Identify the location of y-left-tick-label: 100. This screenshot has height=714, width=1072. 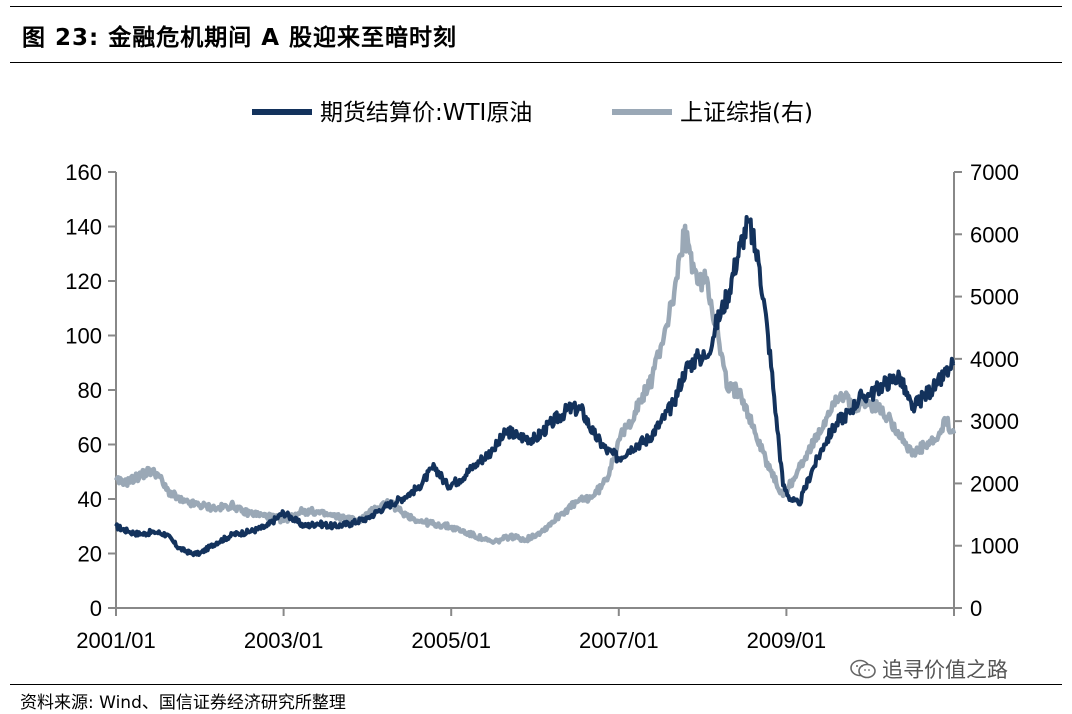
(83, 336).